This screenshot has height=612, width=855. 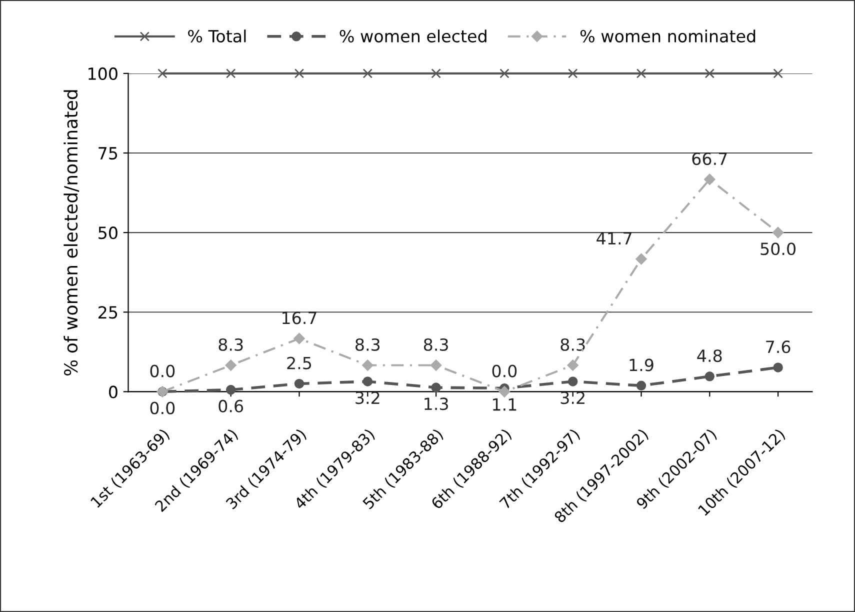 I want to click on data-label: 1.9, so click(x=642, y=365).